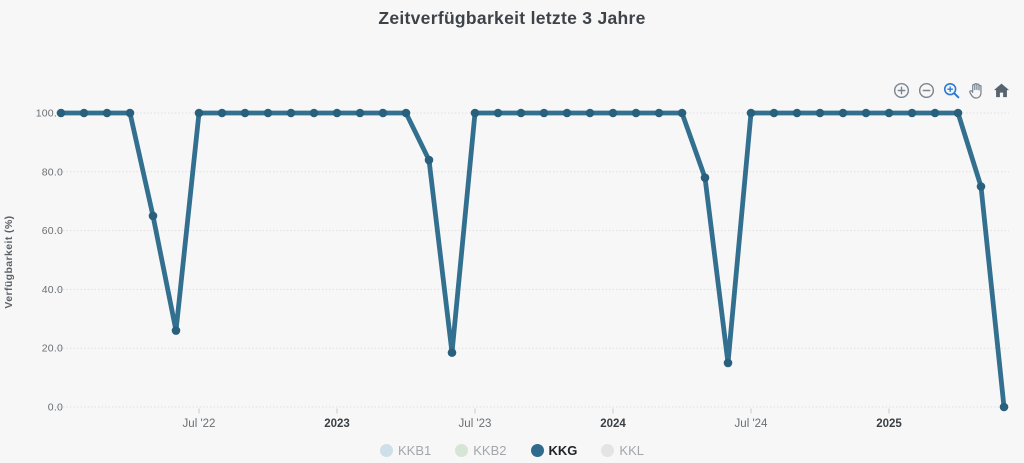 The image size is (1024, 463). What do you see at coordinates (537, 450) in the screenshot?
I see `legend-dot-kkg` at bounding box center [537, 450].